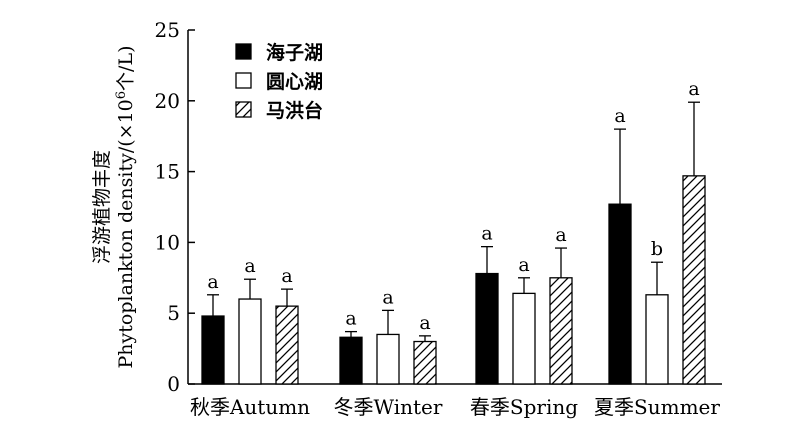  What do you see at coordinates (524, 407) in the screenshot?
I see `x-category-label: 春季Spring` at bounding box center [524, 407].